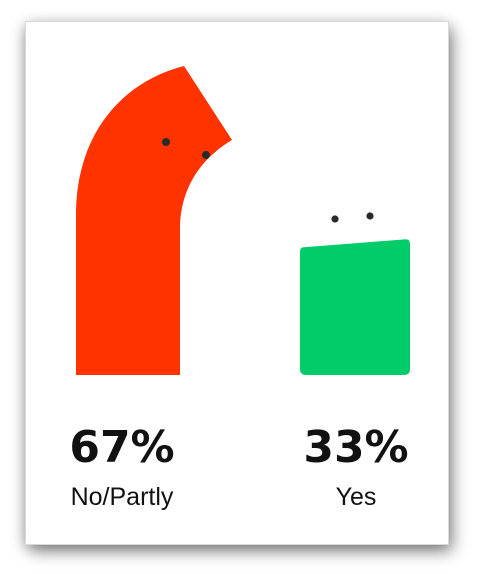 This screenshot has height=574, width=480. I want to click on category-label-no-partly: No/Partly, so click(122, 497).